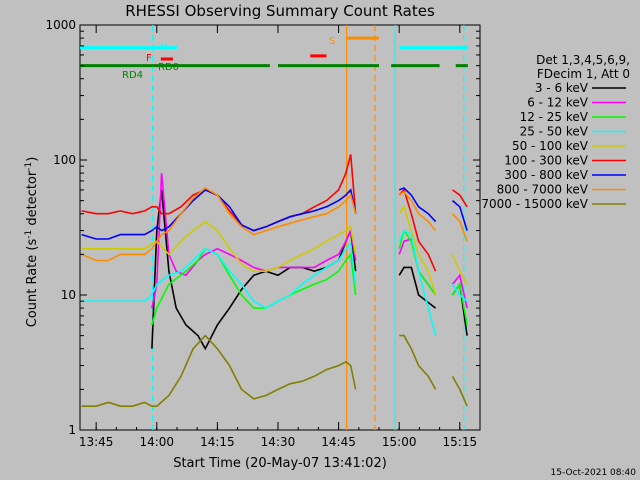 The image size is (640, 480). I want to click on legend-label-8: 7000 - 15000 keV, so click(534, 204).